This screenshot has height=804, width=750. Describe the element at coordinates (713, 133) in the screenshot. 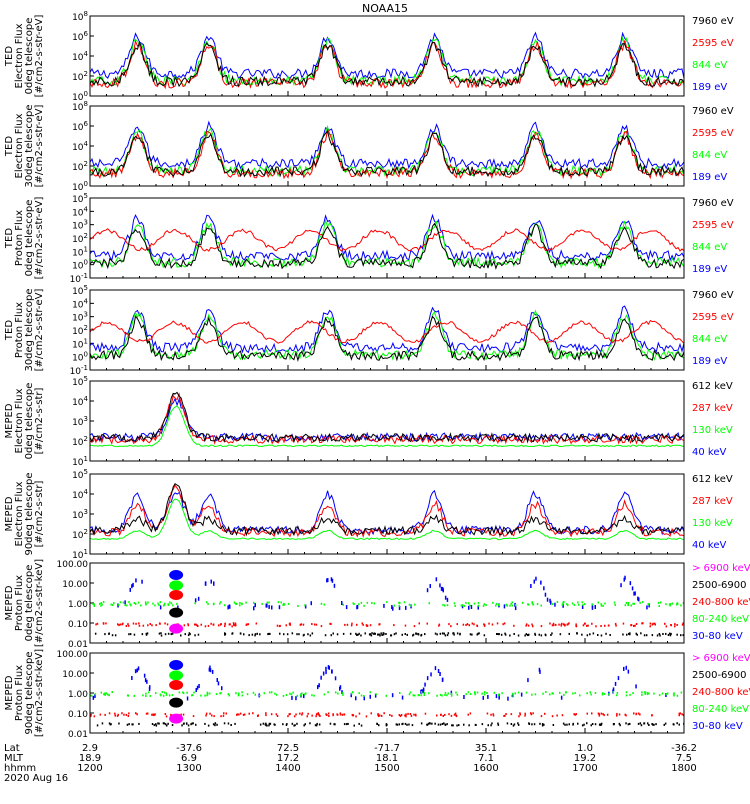

I see `legend-item: 2595 eV` at that location.